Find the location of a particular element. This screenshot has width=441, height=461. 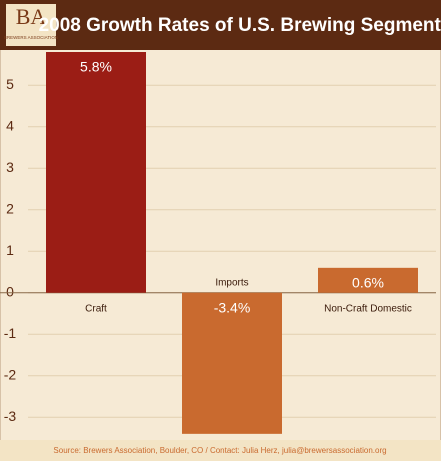

y-tick-label: -2 is located at coordinates (10, 374).